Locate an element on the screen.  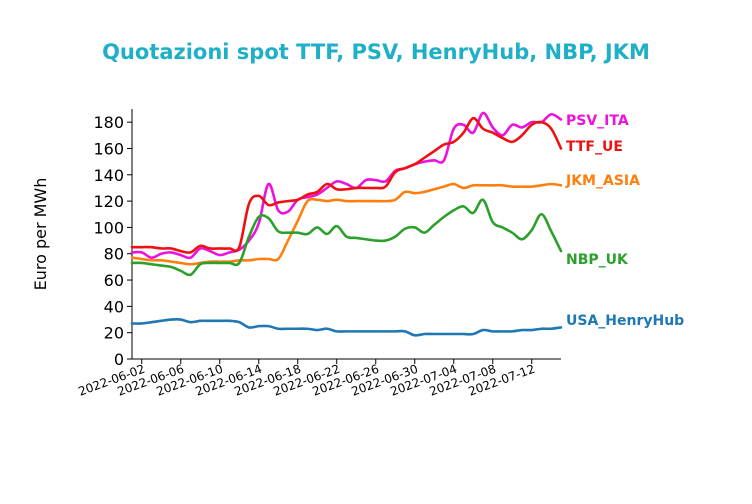
series-line-nbp-uk is located at coordinates (346, 237).